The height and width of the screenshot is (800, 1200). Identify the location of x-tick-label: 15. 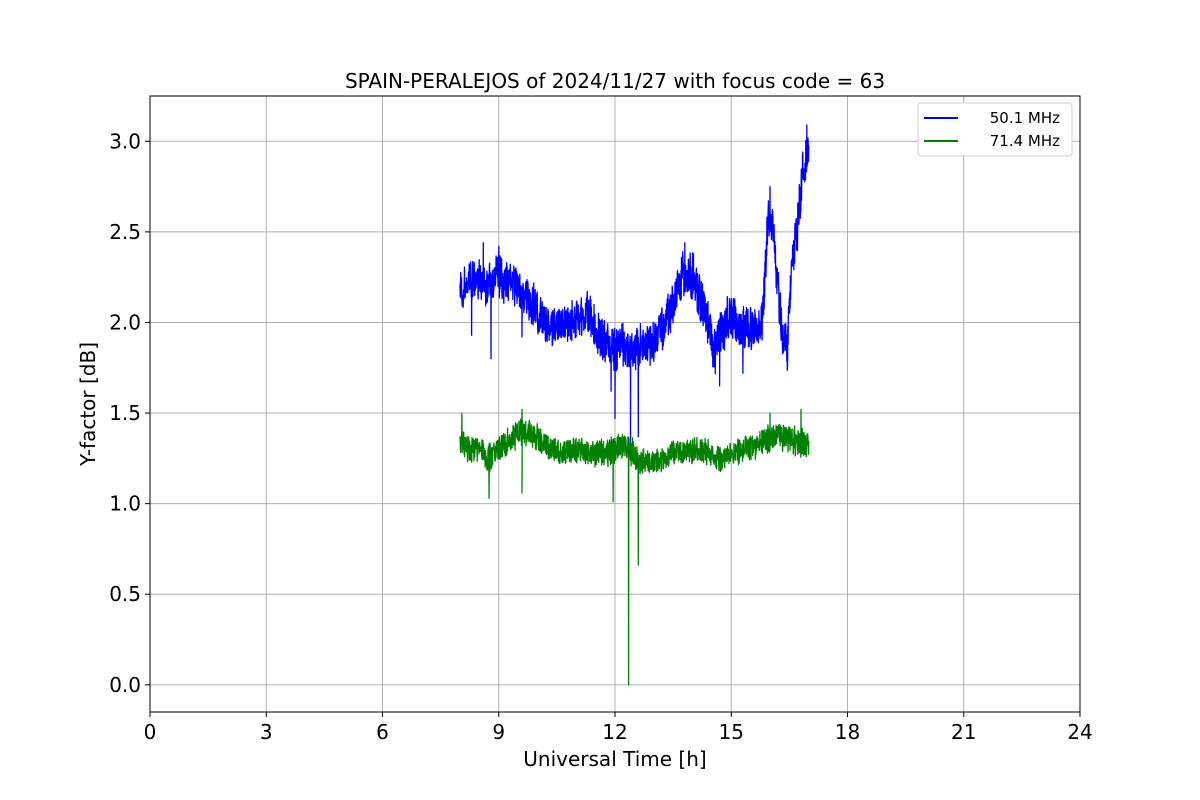
(731, 732).